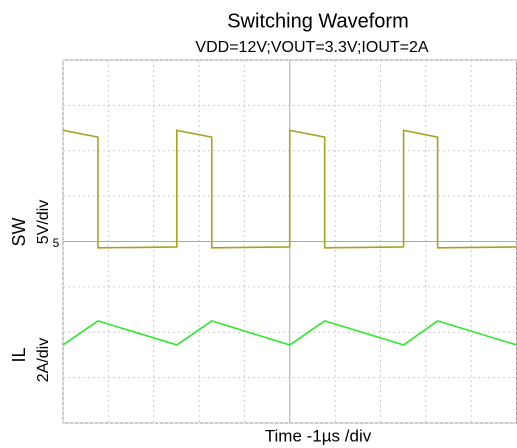 The height and width of the screenshot is (448, 517). What do you see at coordinates (43, 360) in the screenshot?
I see `channel-scale: 2A/div` at bounding box center [43, 360].